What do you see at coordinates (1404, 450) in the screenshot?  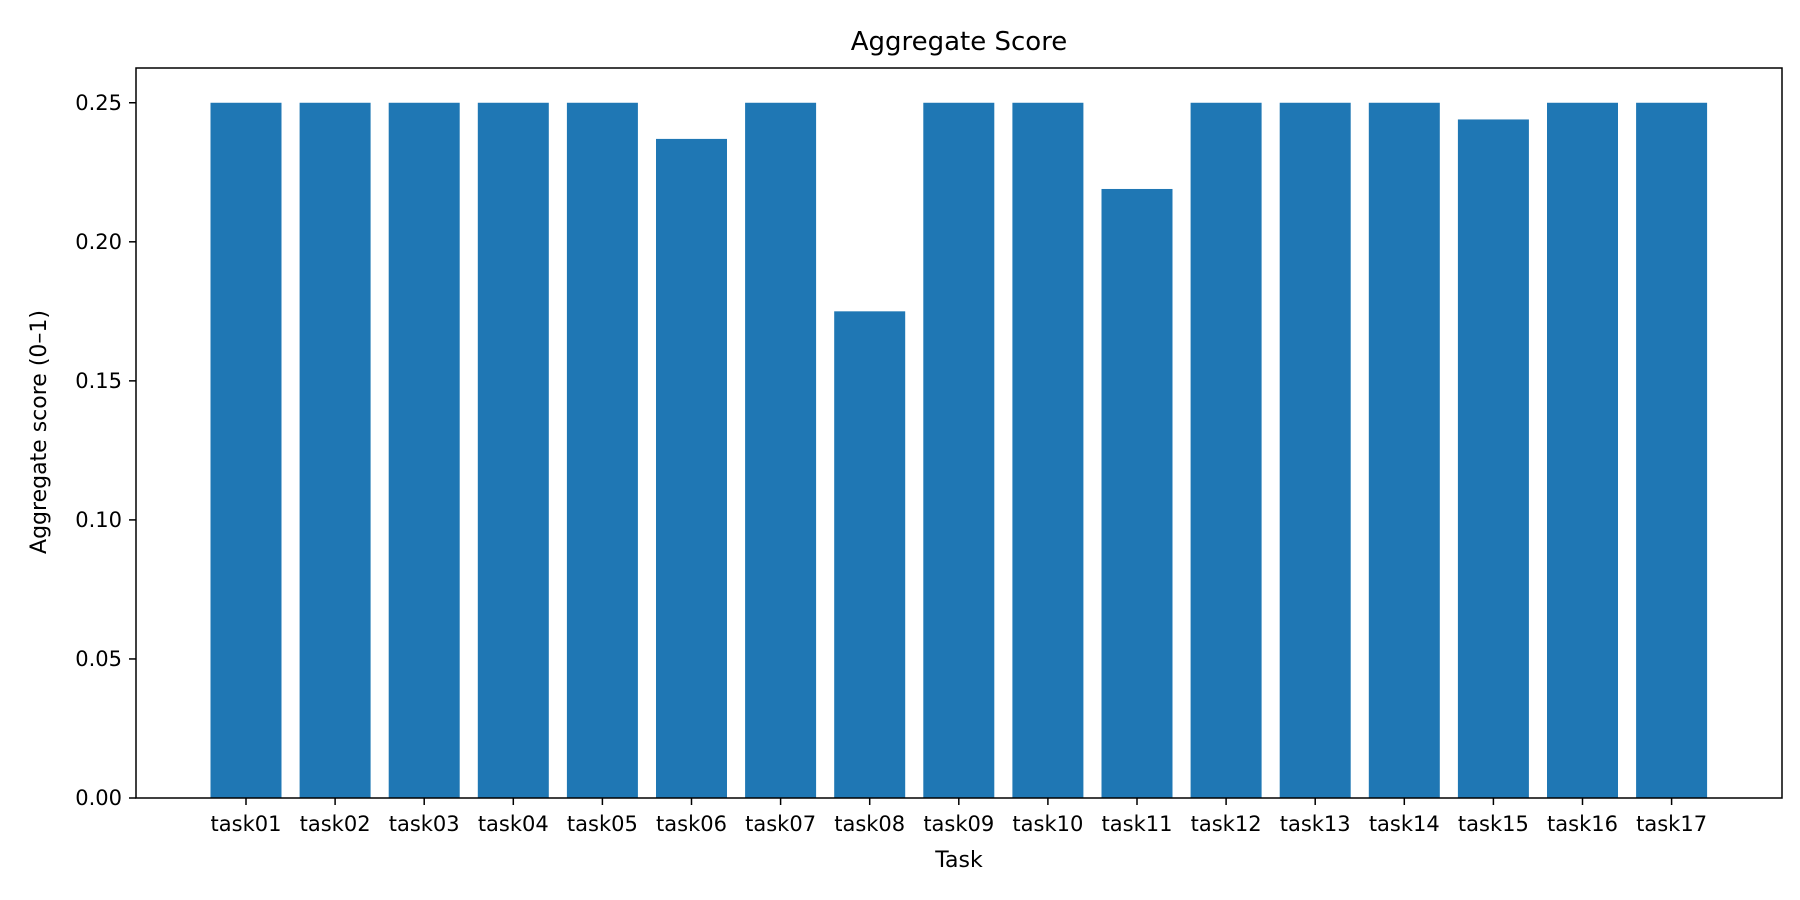 I see `bar-task14` at bounding box center [1404, 450].